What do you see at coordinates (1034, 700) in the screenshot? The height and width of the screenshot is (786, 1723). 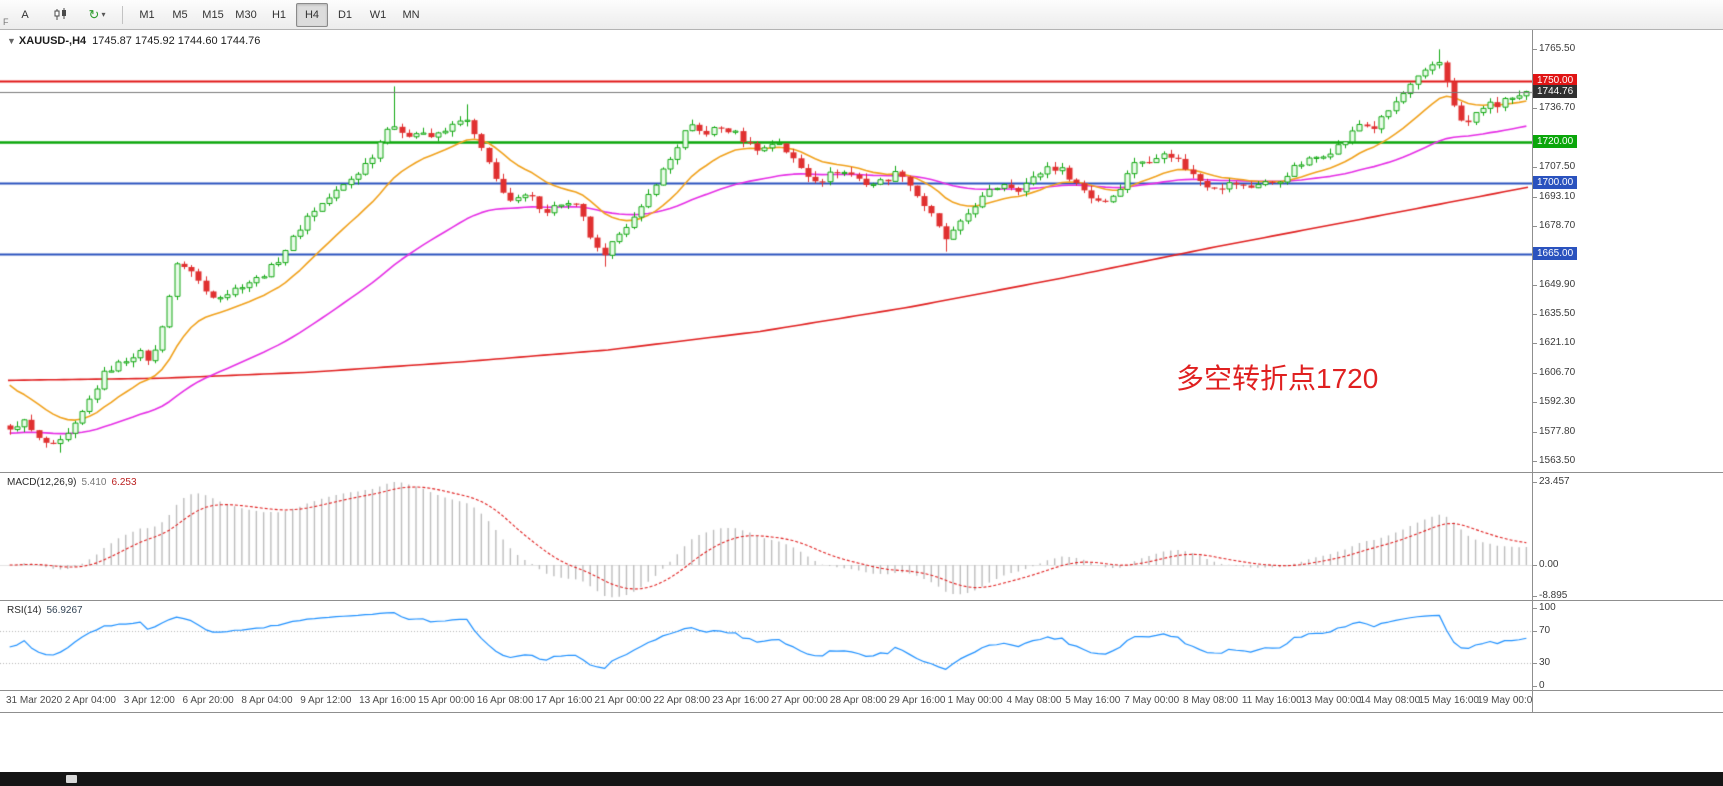 I see `time-axis-label: 4 May 08:00` at bounding box center [1034, 700].